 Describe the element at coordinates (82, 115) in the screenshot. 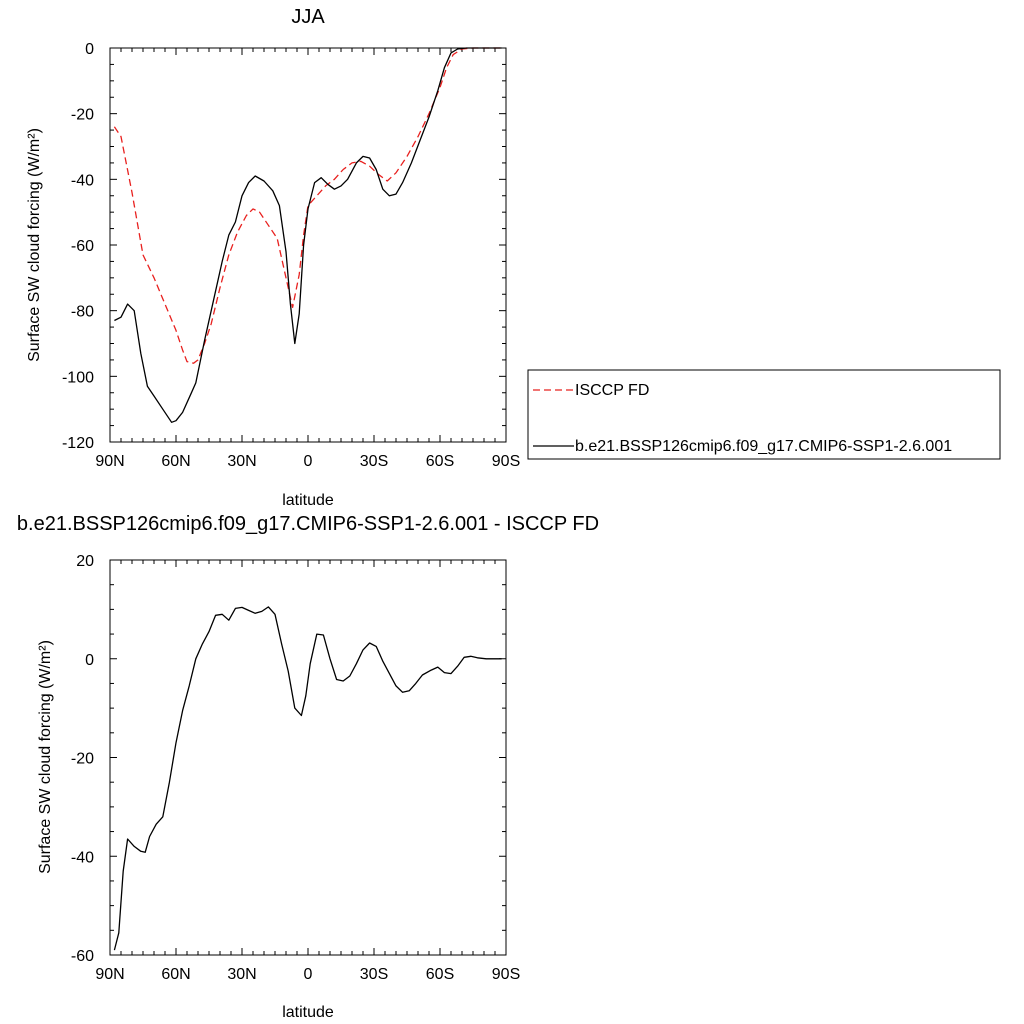

I see `chart-top-y-tick-label: -20` at that location.